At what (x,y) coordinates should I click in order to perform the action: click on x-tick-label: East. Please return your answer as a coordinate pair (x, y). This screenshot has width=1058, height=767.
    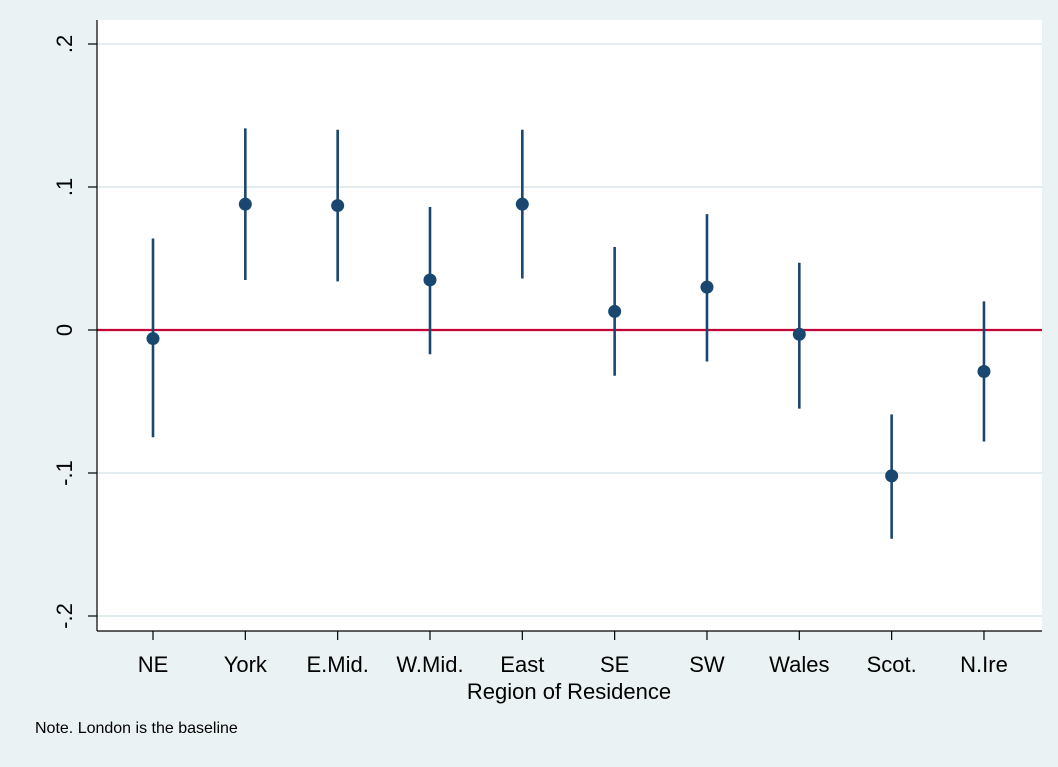
    Looking at the image, I should click on (522, 664).